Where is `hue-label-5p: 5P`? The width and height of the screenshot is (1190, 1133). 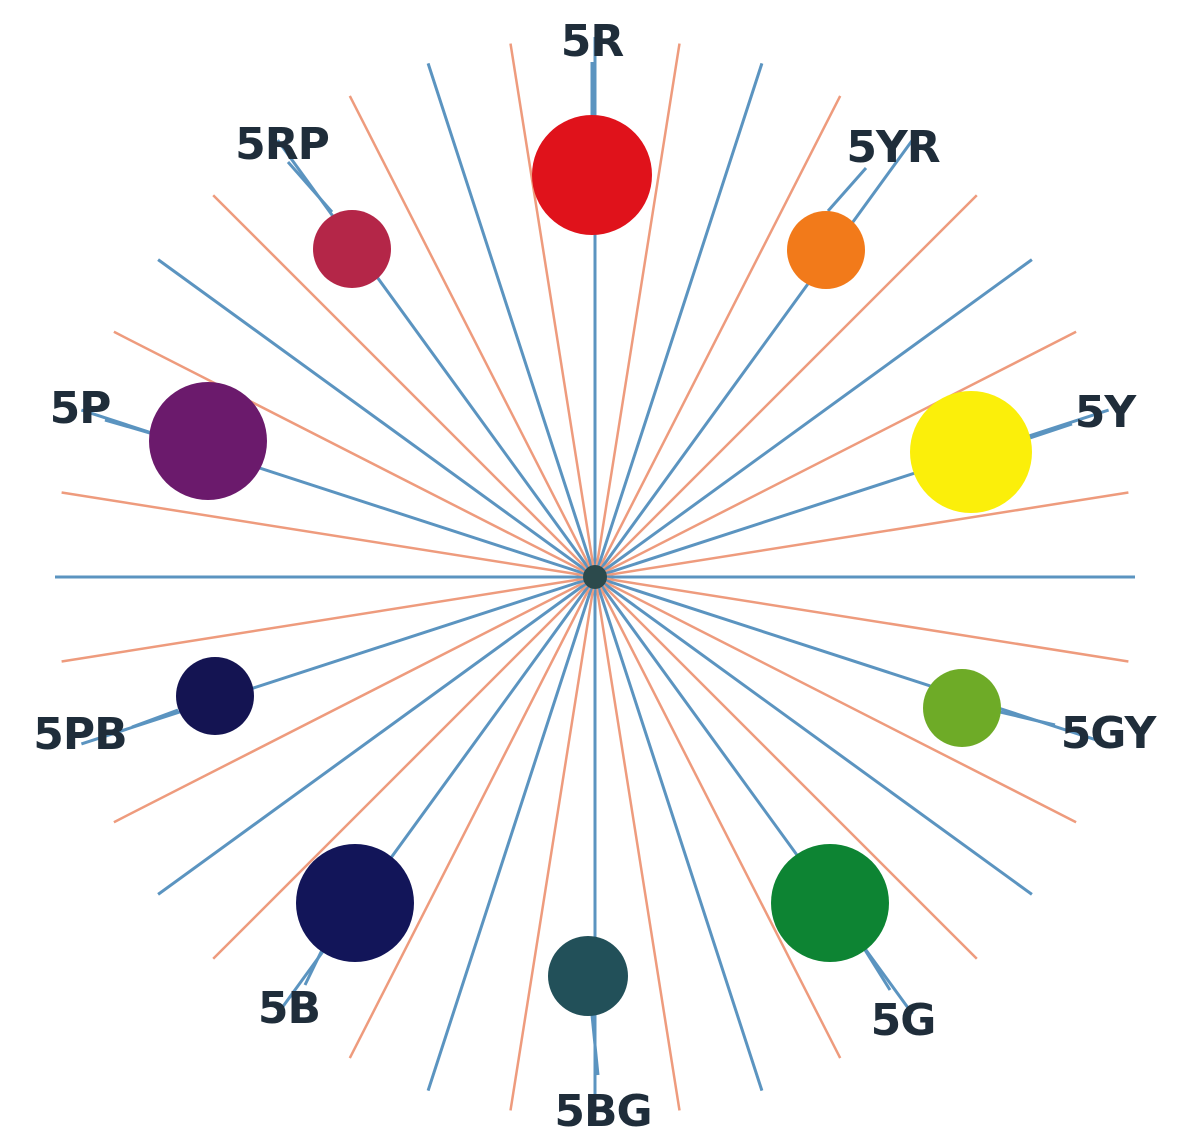
hue-label-5p: 5P is located at coordinates (80, 408).